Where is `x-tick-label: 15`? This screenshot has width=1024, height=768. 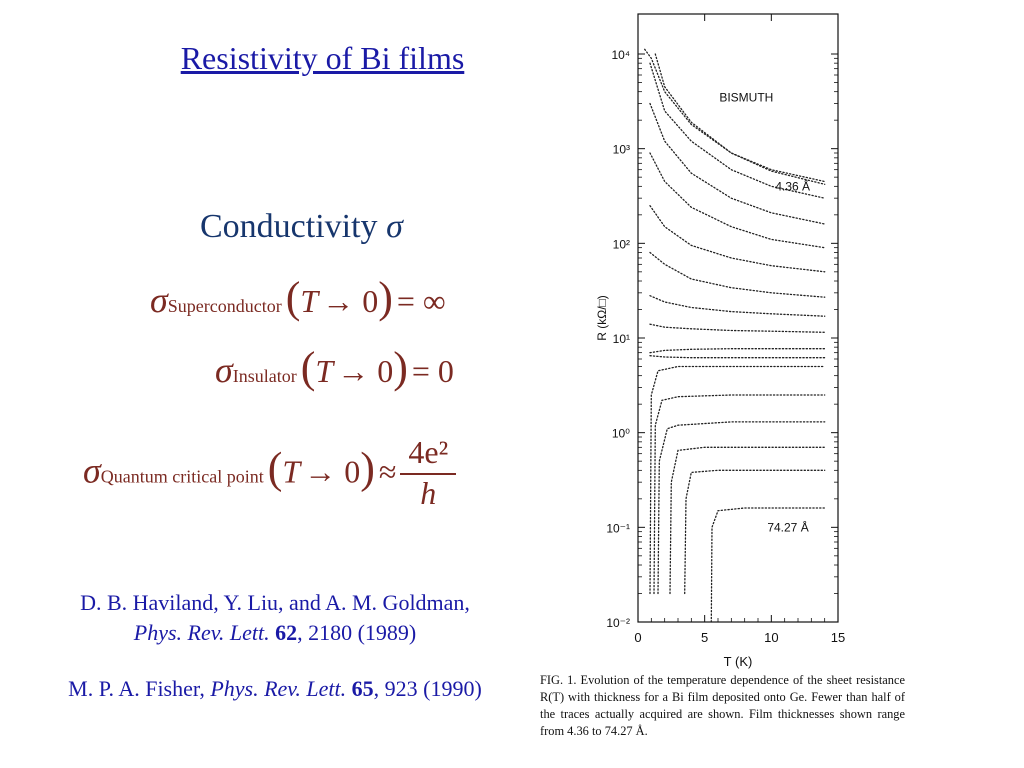 x-tick-label: 15 is located at coordinates (838, 637).